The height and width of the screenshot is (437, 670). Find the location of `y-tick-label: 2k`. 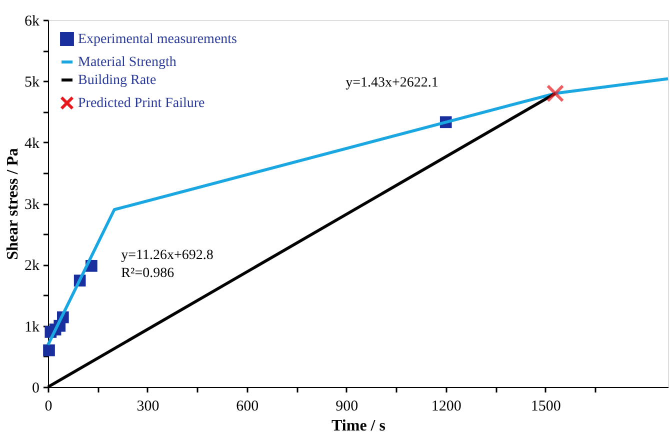

y-tick-label: 2k is located at coordinates (32, 266).